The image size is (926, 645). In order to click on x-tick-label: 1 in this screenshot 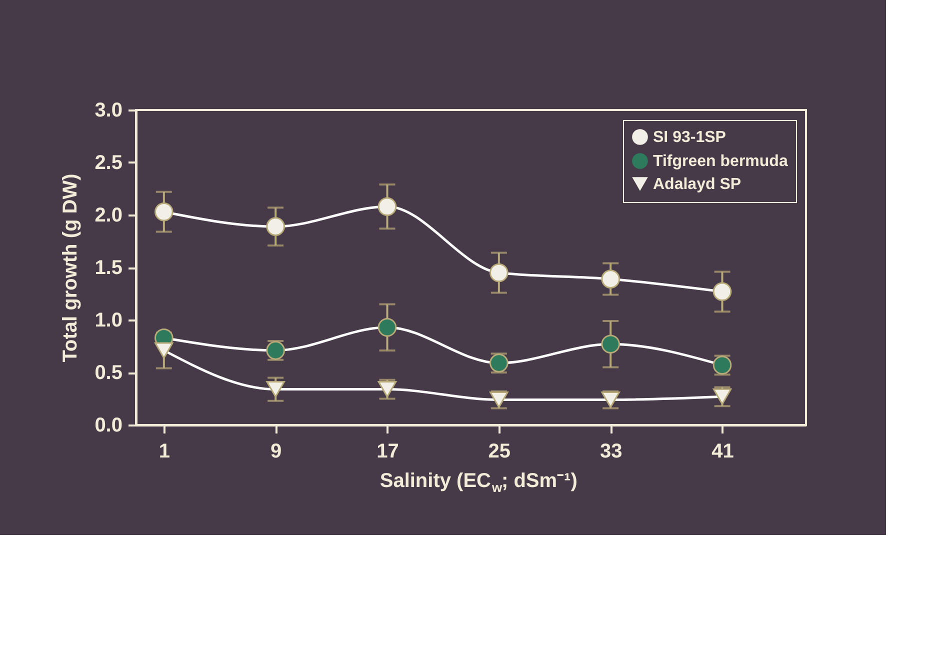, I will do `click(164, 451)`.